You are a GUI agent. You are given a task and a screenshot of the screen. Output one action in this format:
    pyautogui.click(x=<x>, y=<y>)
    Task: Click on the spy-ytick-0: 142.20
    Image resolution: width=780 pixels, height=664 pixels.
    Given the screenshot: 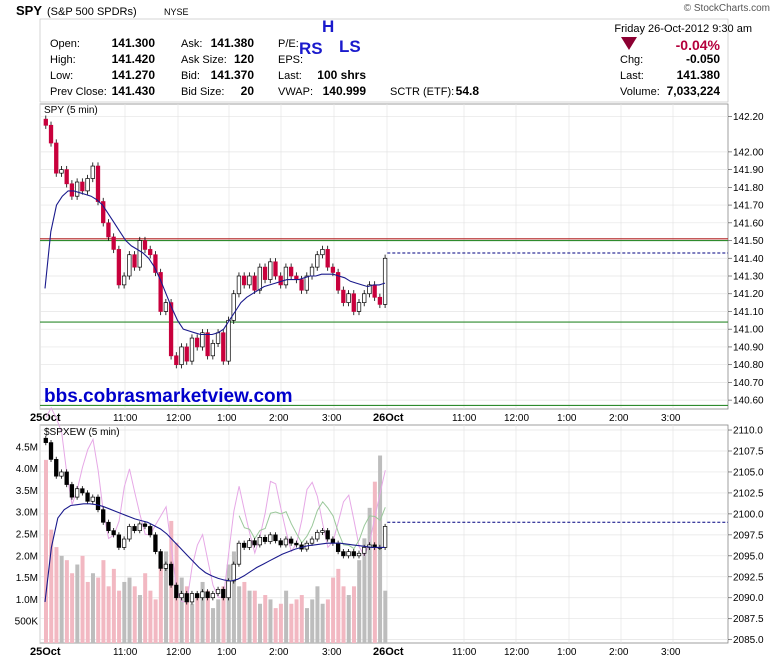 What is the action you would take?
    pyautogui.click(x=748, y=117)
    